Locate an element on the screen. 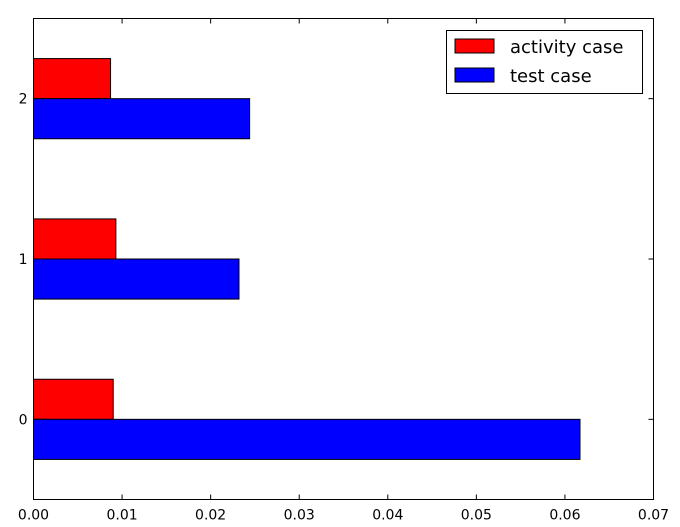 The image size is (680, 527). x-tick-label: 0.00 is located at coordinates (33, 516).